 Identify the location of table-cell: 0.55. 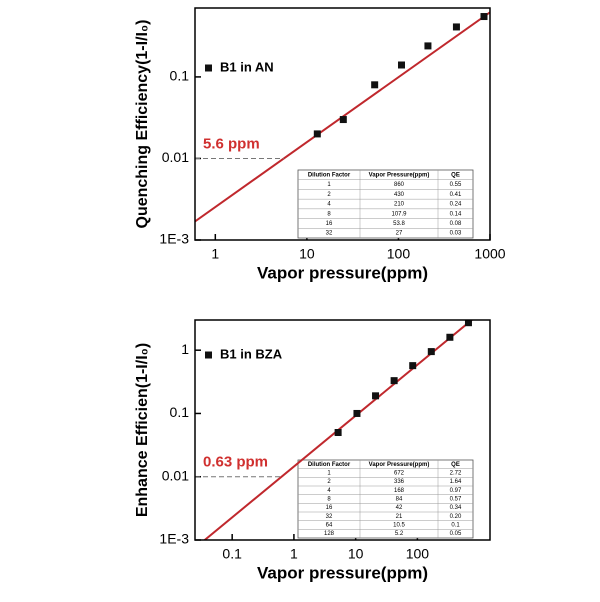
(456, 185).